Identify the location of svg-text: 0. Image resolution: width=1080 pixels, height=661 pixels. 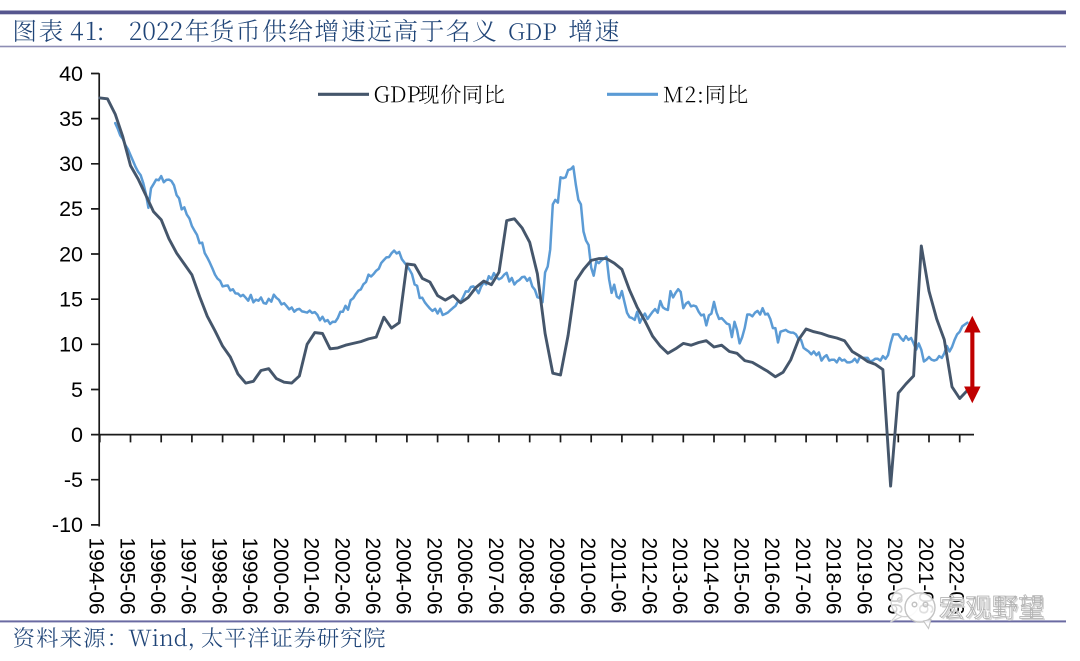
(77, 435).